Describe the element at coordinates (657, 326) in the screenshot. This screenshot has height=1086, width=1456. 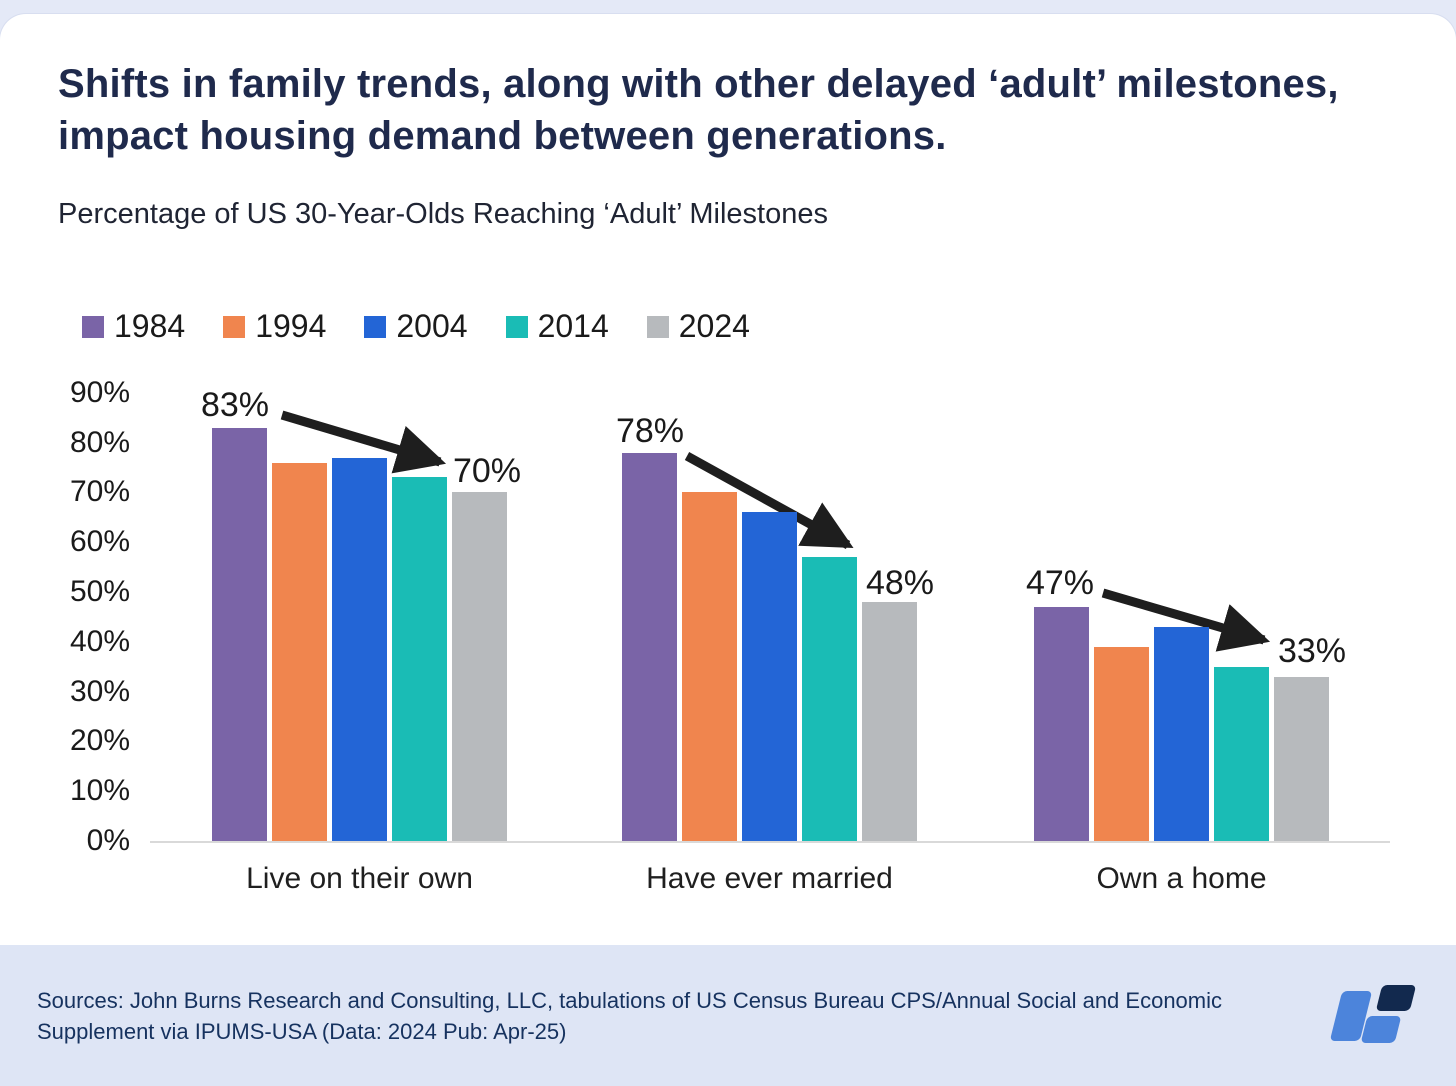
I see `legend-swatch-2024` at that location.